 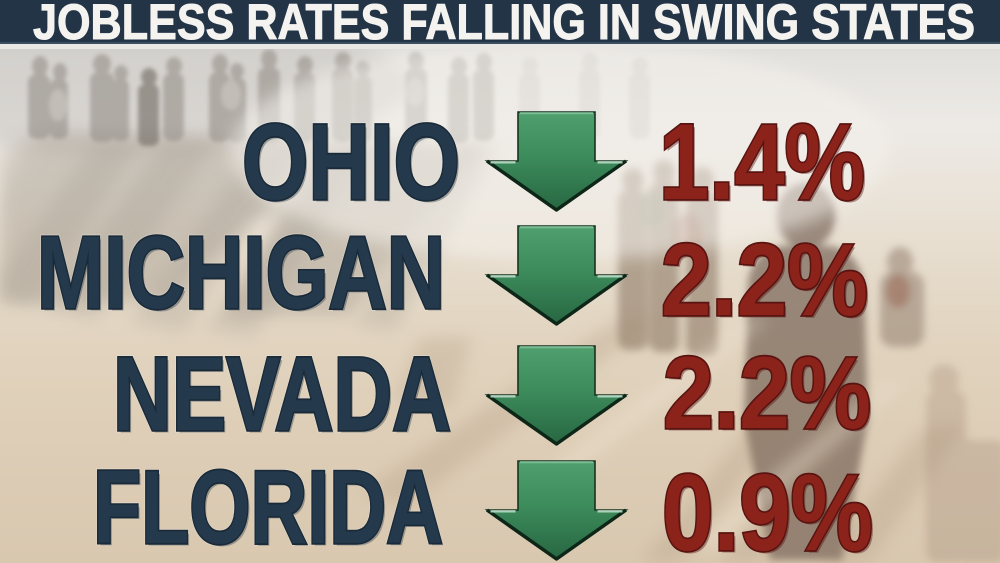 What do you see at coordinates (504, 25) in the screenshot?
I see `svg-text:JOBLESS RATES FALLING IN SWING: JOBLESS RATES FALLING IN SWING STATES` at bounding box center [504, 25].